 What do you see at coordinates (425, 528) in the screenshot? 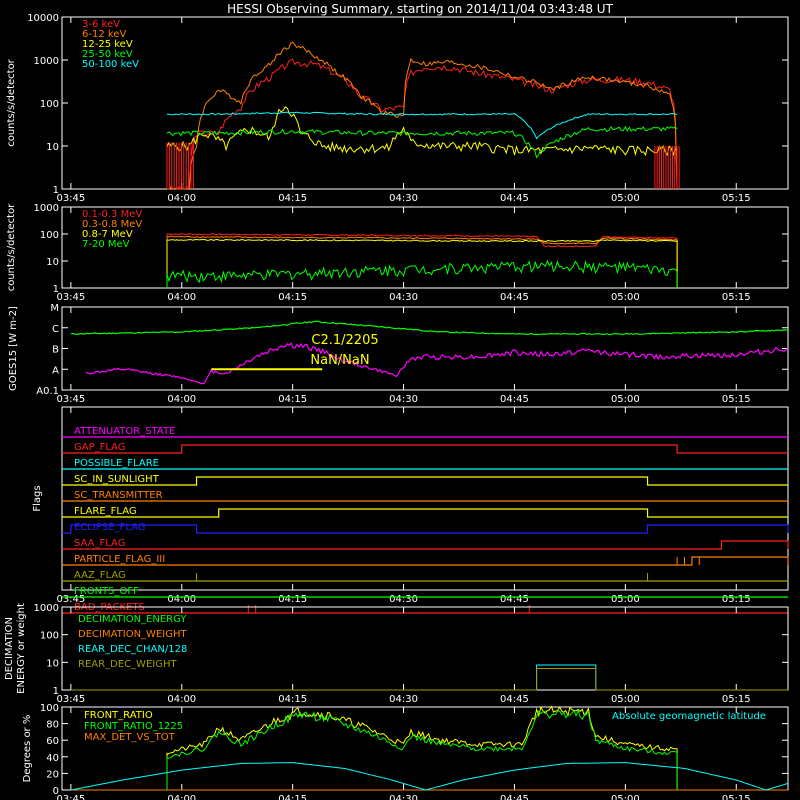
I see `flag-eclipse-flag: ECLIPSE_FLAG` at bounding box center [425, 528].